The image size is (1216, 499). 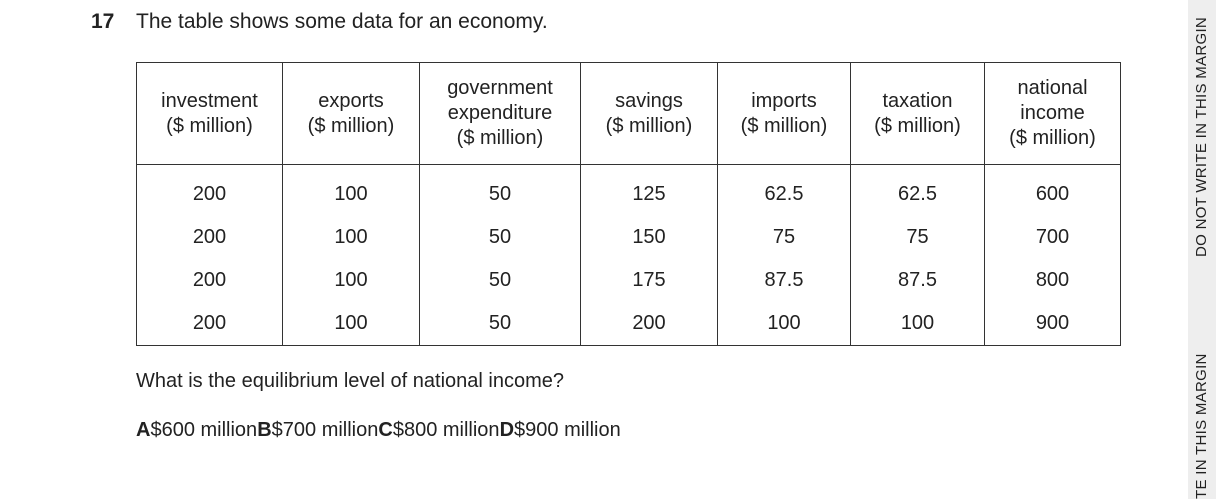 I want to click on header-line: imports, so click(x=784, y=100).